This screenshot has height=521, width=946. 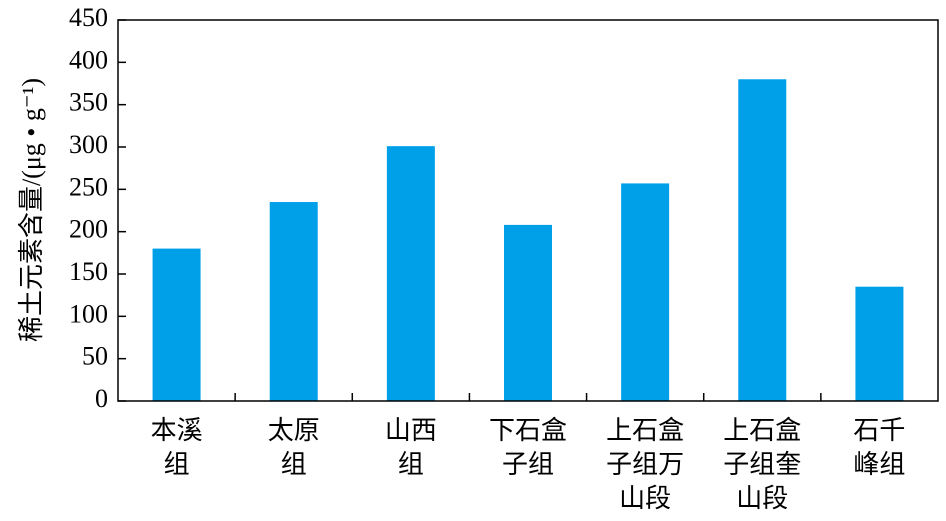 What do you see at coordinates (177, 430) in the screenshot?
I see `x-tick-label: 本溪` at bounding box center [177, 430].